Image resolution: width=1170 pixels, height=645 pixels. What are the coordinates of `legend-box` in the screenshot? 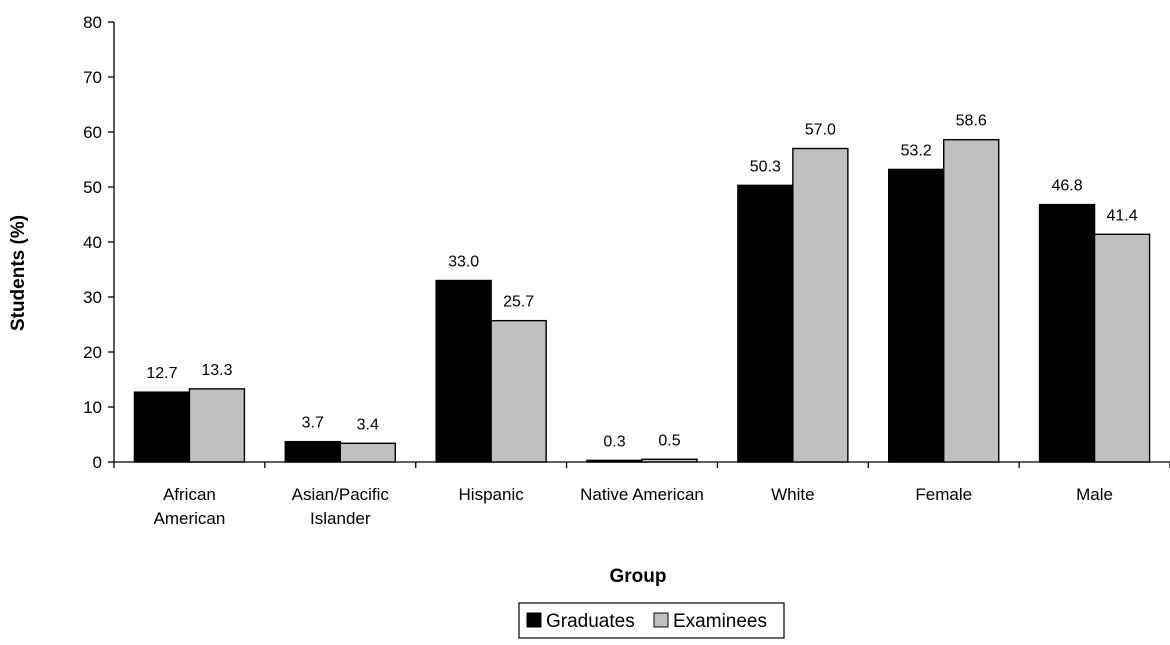 It's located at (651, 620).